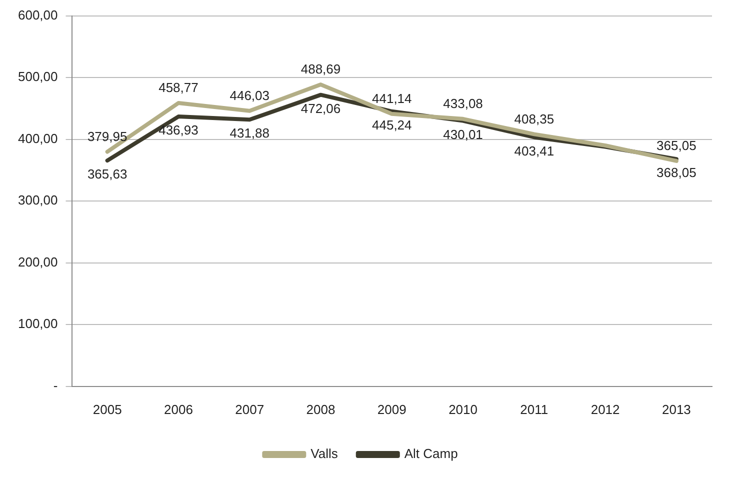 The height and width of the screenshot is (481, 742). I want to click on x-tick-label: 2013, so click(676, 409).